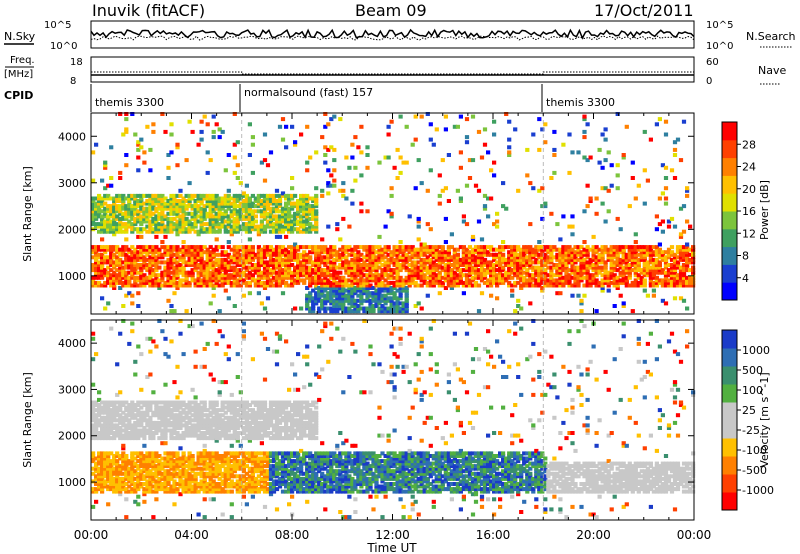 Image resolution: width=800 pixels, height=554 pixels. Describe the element at coordinates (148, 10) in the screenshot. I see `title: Inuvik (fitACF)` at that location.